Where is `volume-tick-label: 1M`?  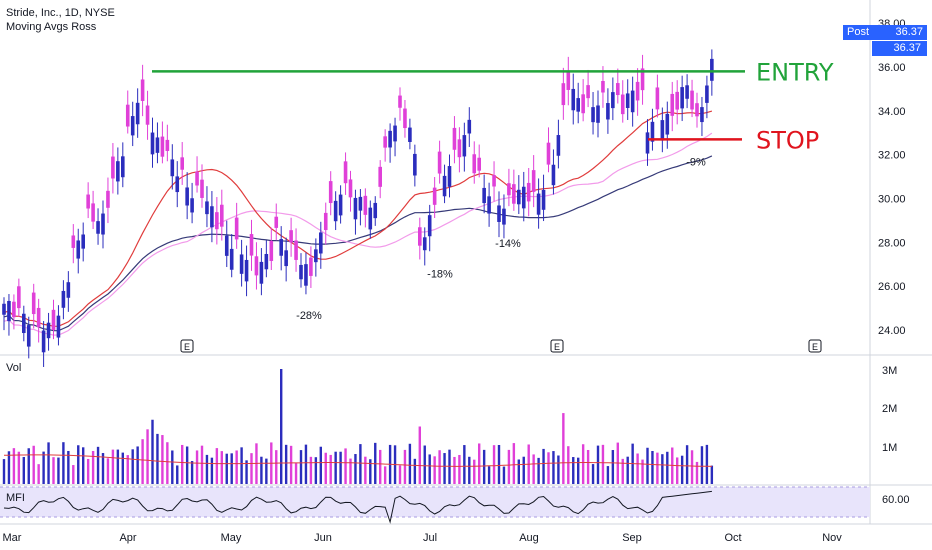
volume-tick-label: 1M is located at coordinates (889, 448).